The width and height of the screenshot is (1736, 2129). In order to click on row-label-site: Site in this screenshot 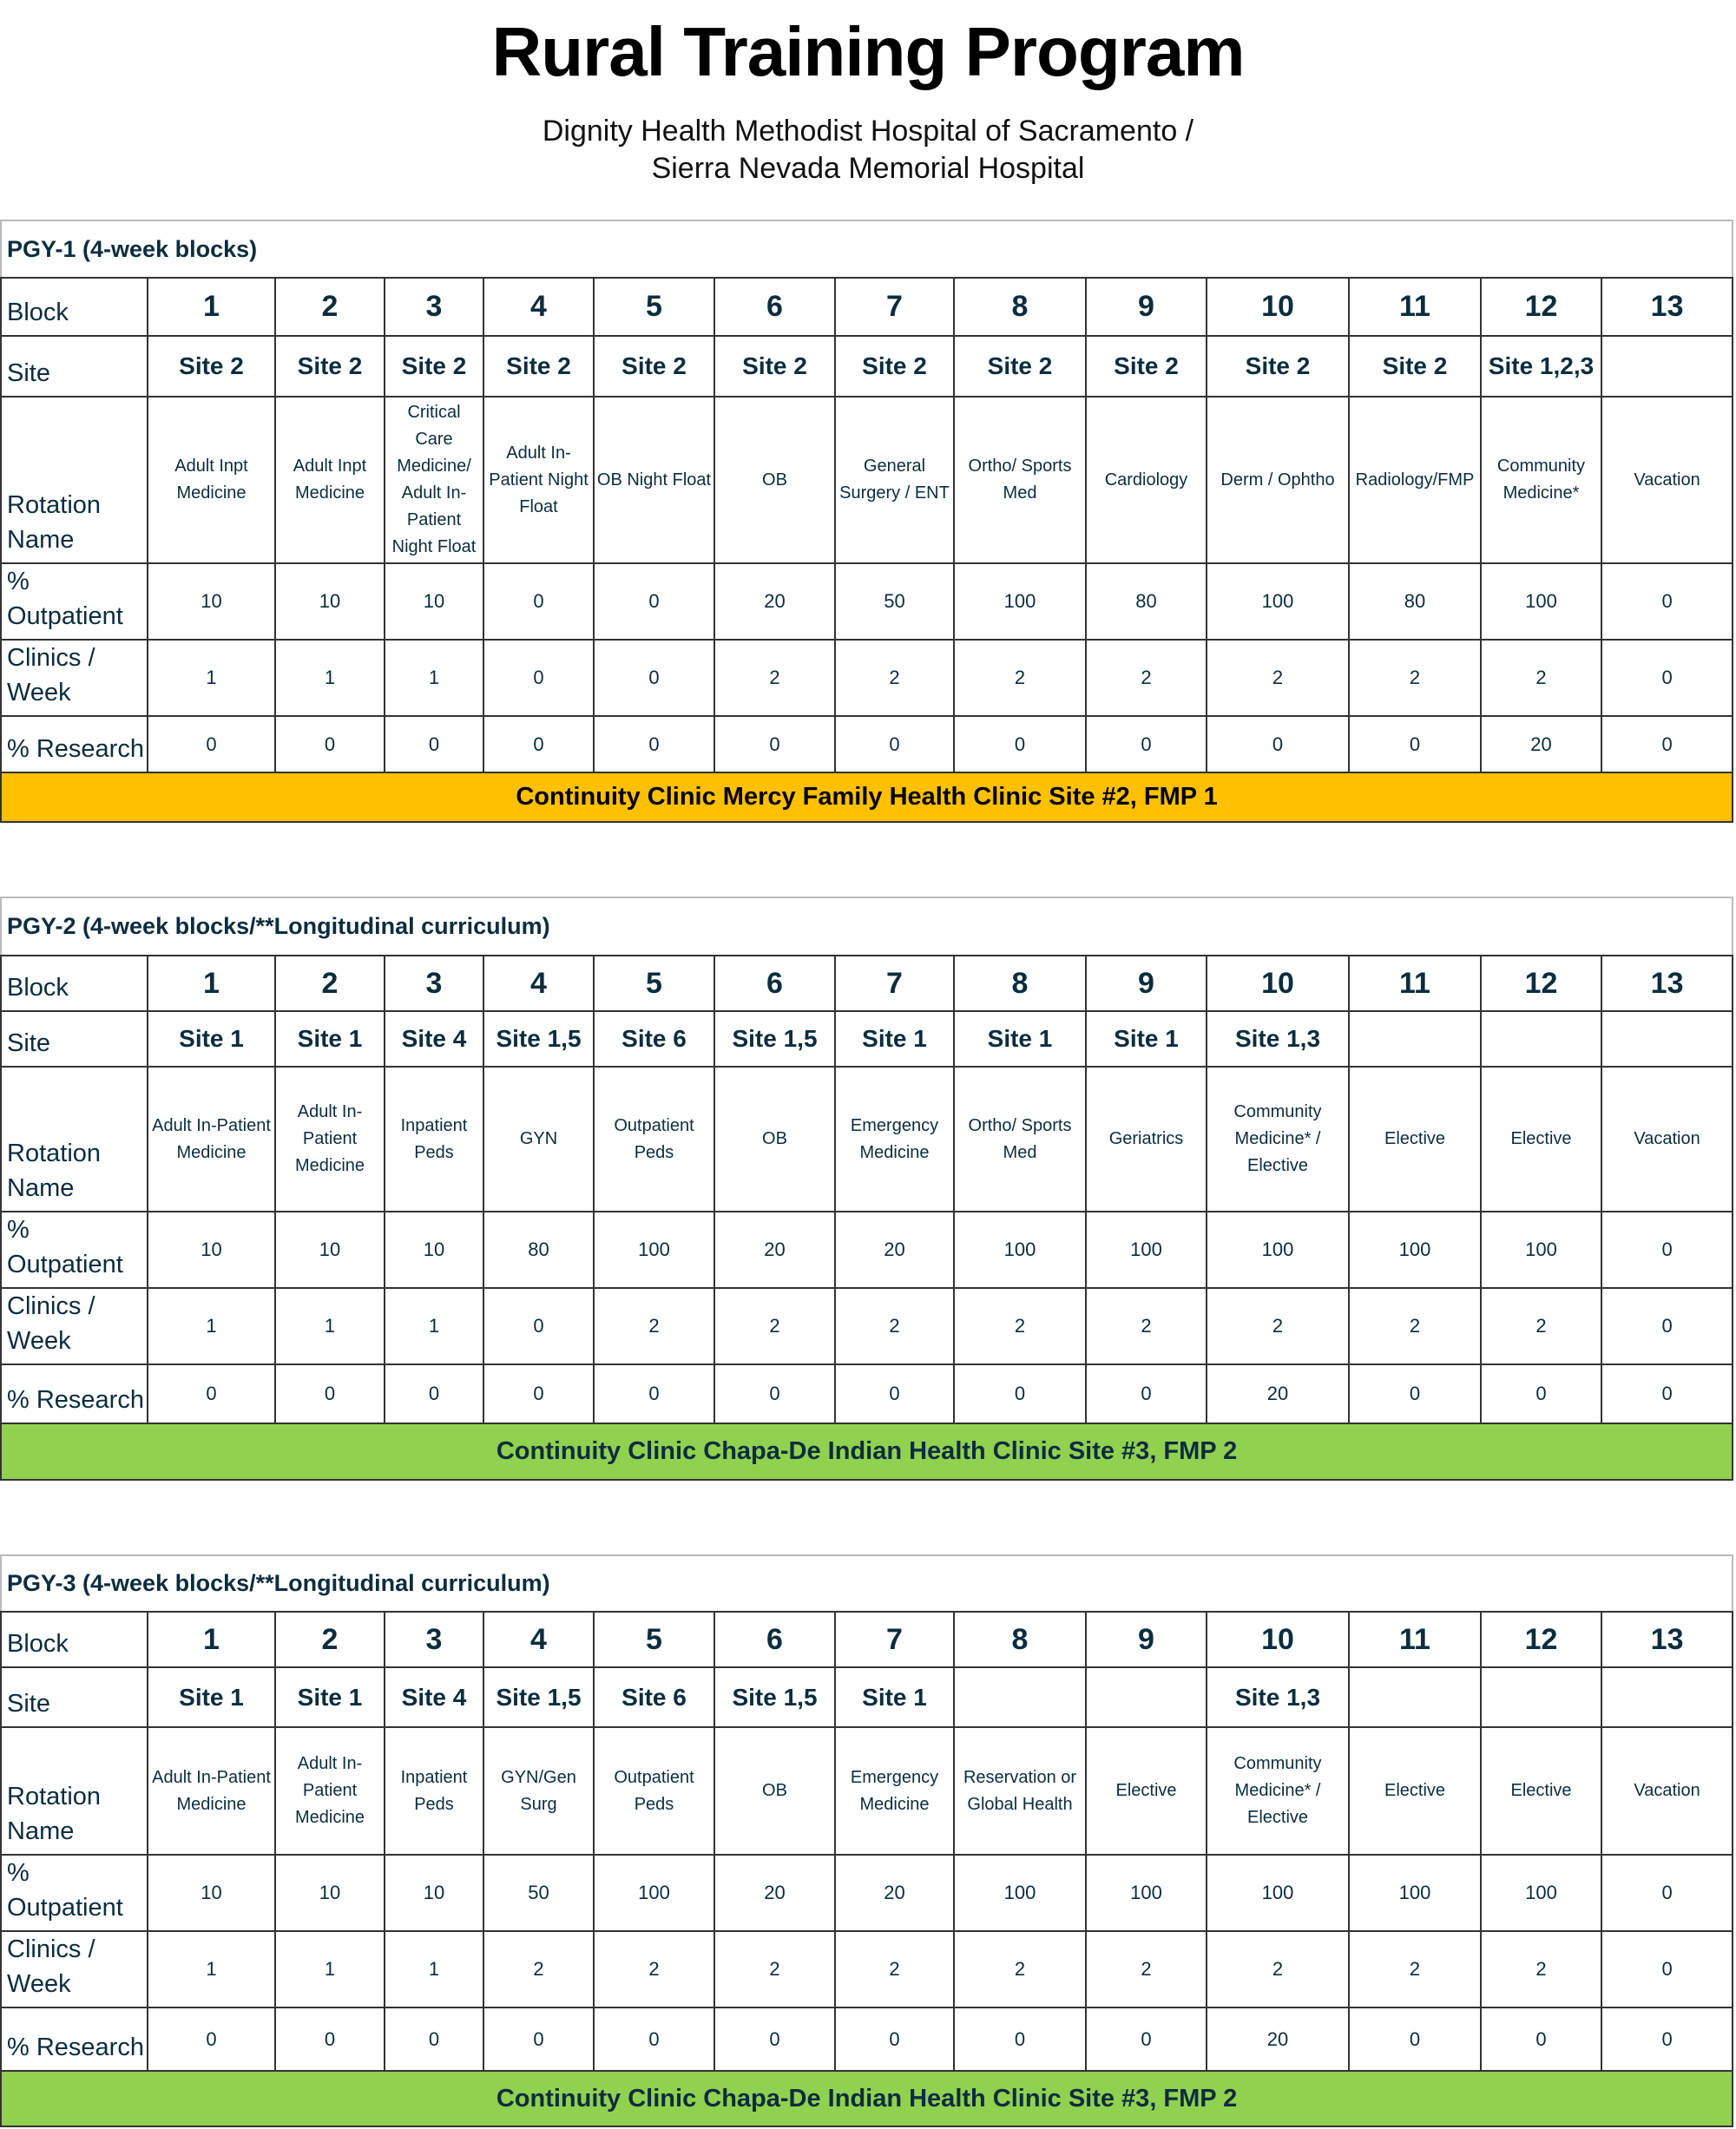, I will do `click(74, 1697)`.